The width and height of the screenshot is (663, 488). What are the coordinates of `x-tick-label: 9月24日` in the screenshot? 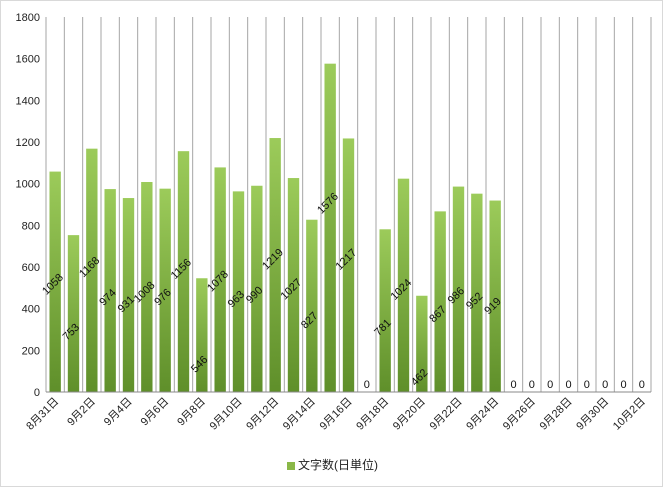 It's located at (482, 414).